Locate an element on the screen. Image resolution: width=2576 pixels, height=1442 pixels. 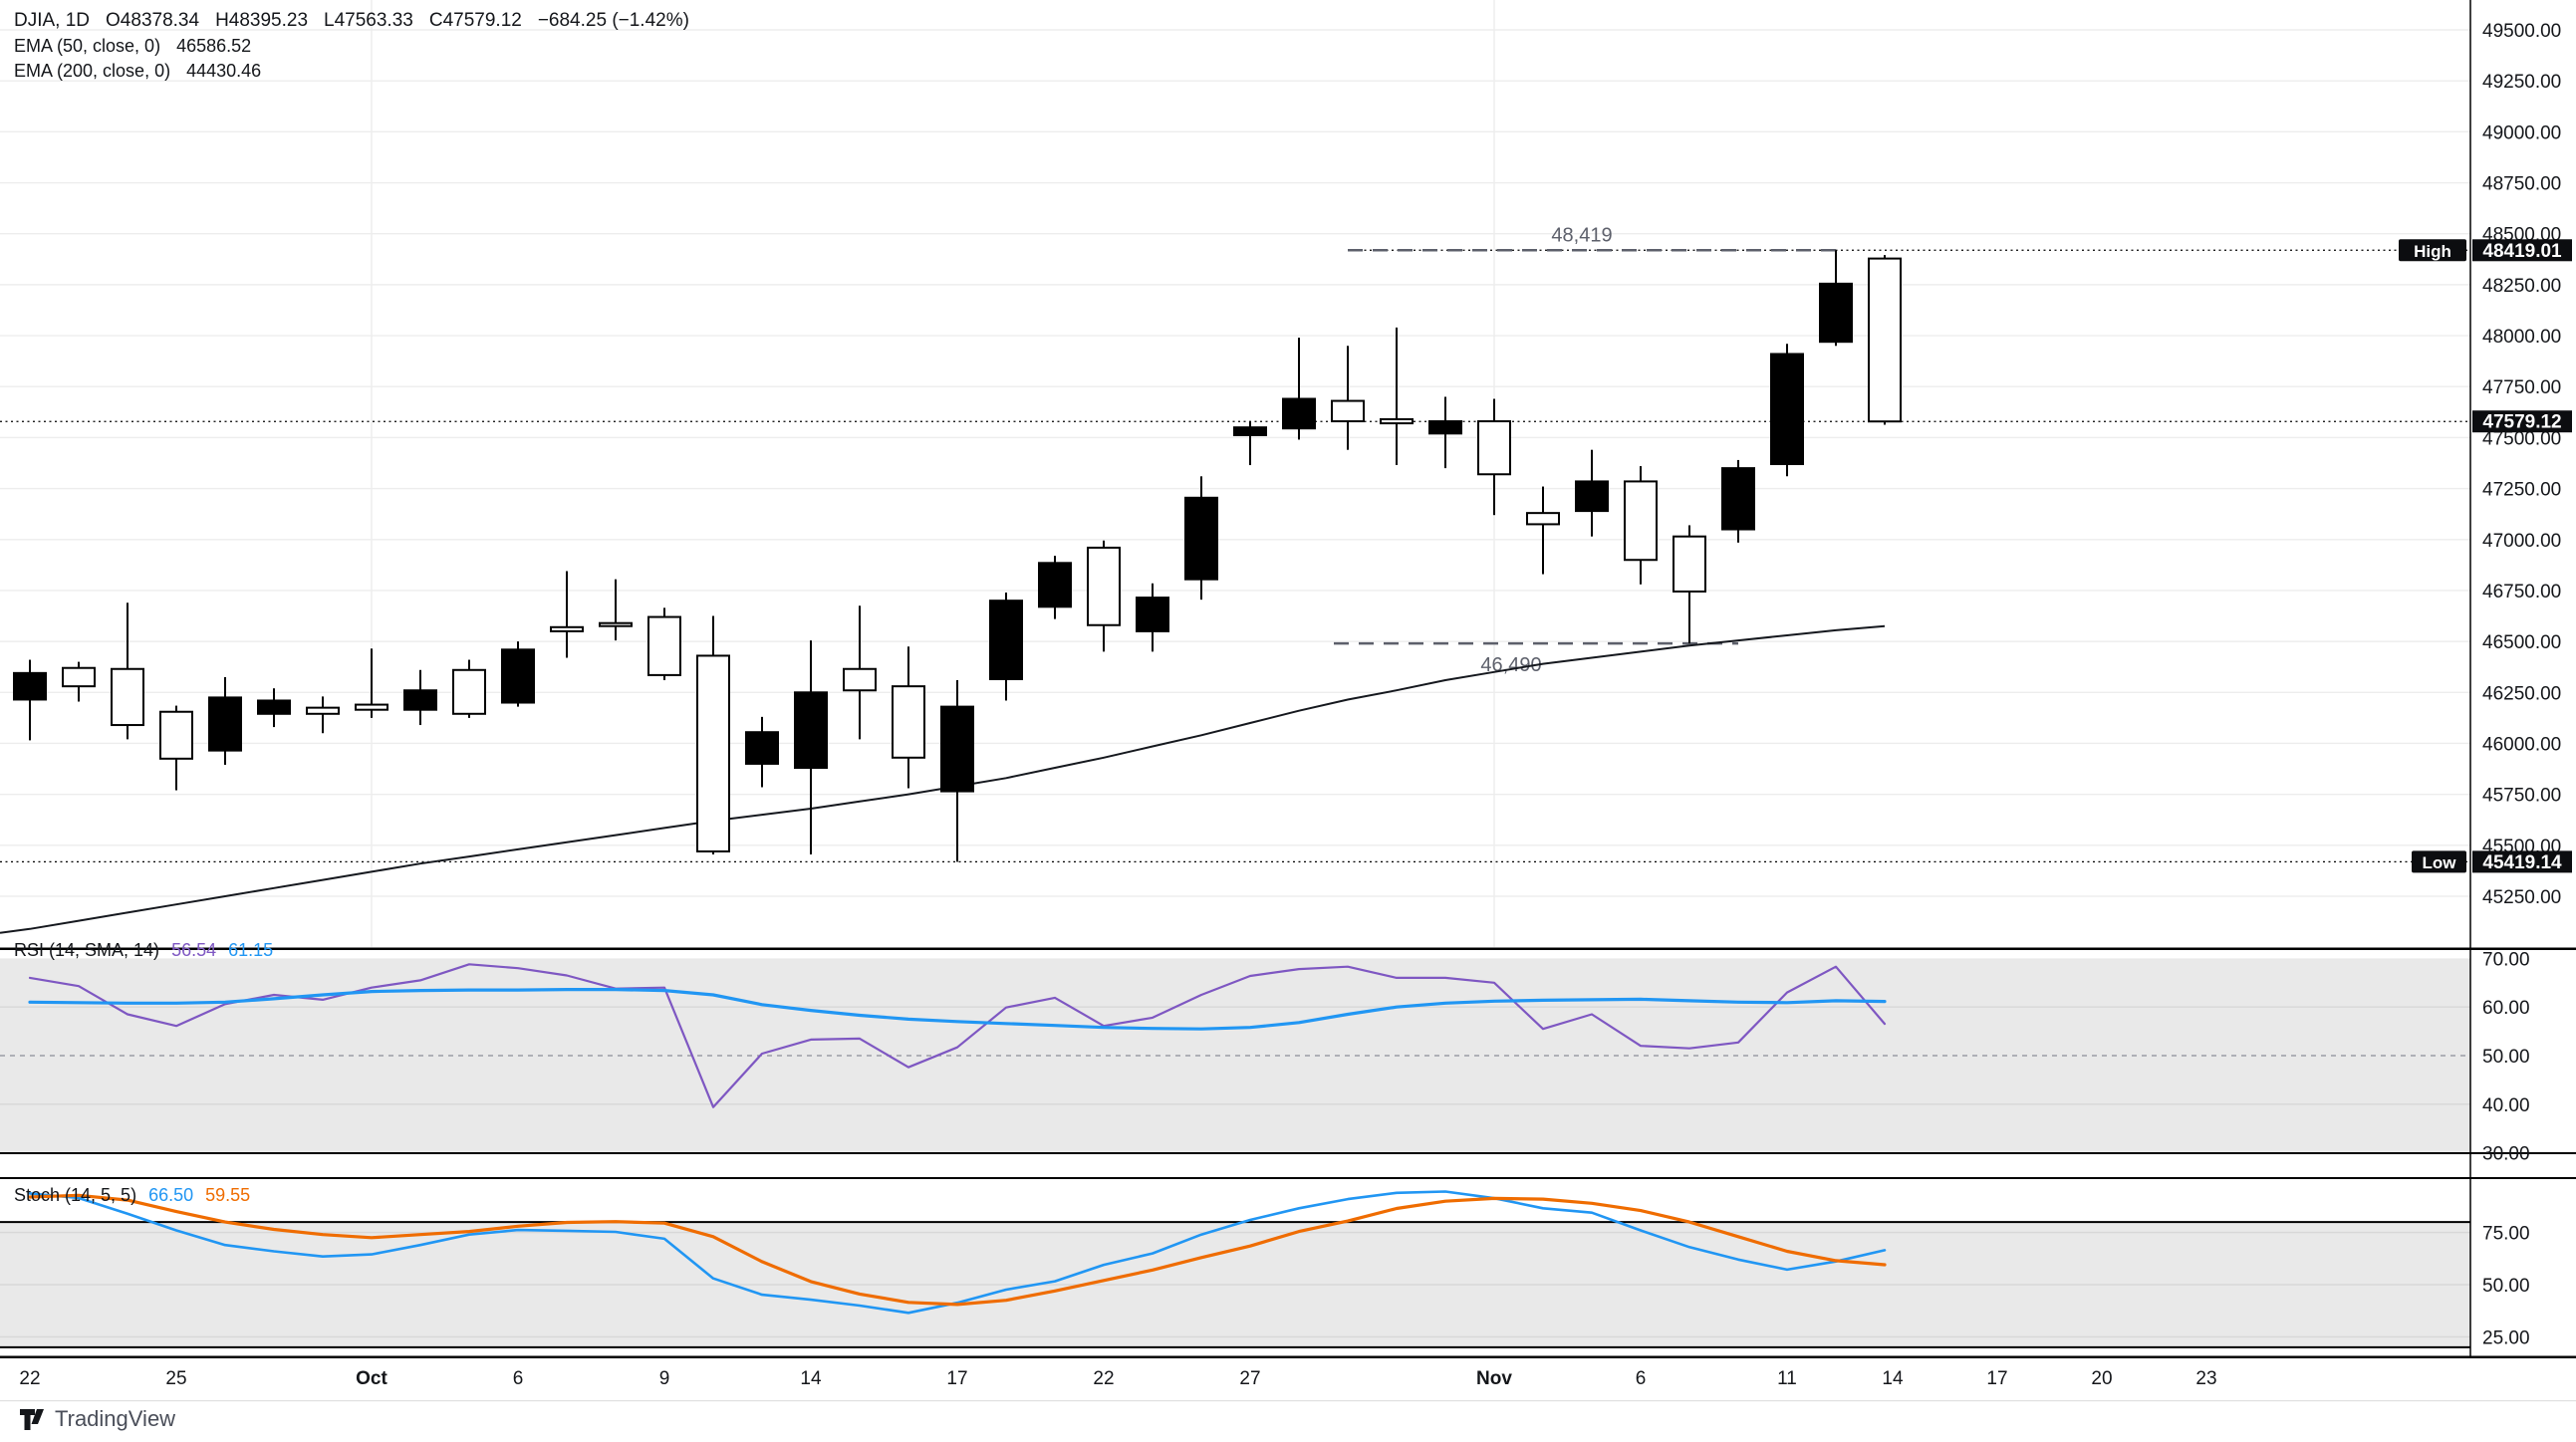
svg-text: 49250.00 is located at coordinates (2521, 82).